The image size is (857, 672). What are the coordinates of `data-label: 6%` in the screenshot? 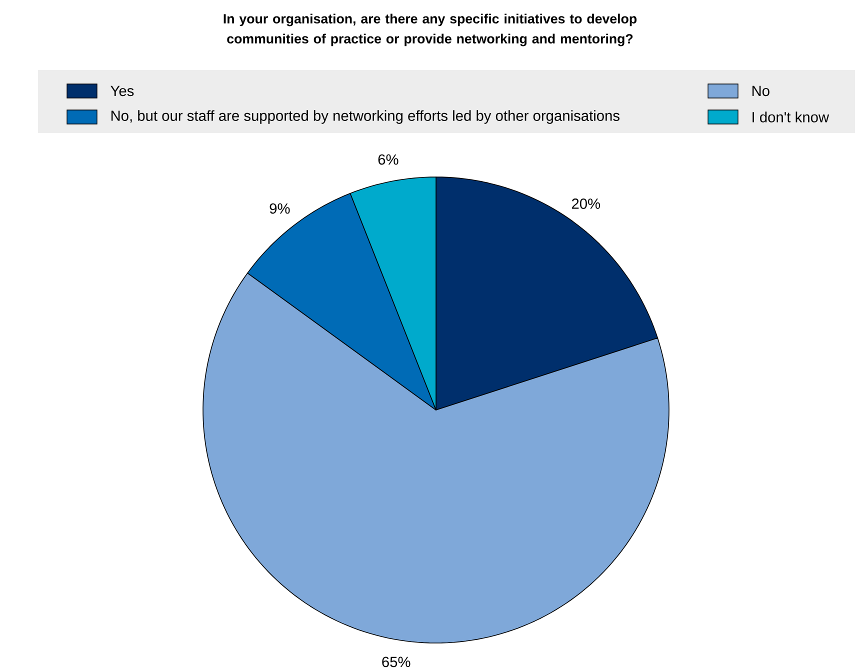 It's located at (388, 159).